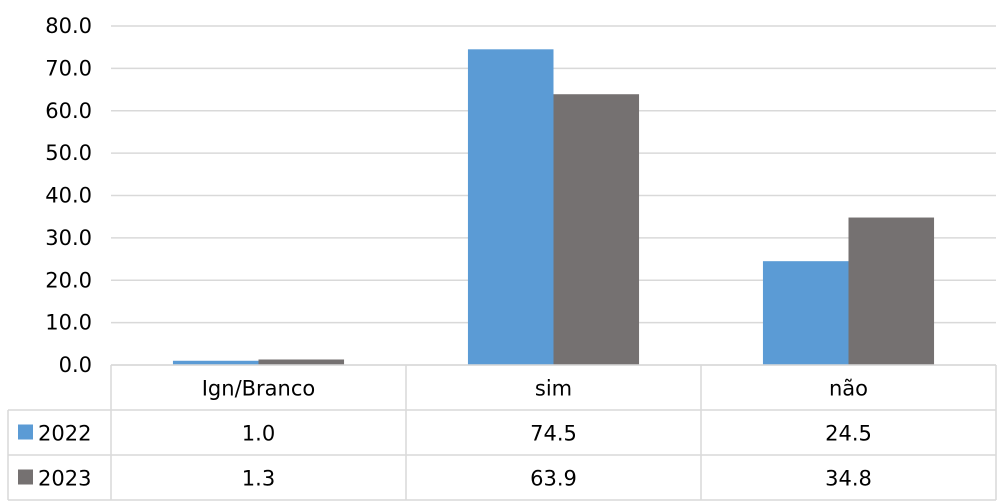  Describe the element at coordinates (215, 362) in the screenshot. I see `bar-2022-ign-branco` at that location.